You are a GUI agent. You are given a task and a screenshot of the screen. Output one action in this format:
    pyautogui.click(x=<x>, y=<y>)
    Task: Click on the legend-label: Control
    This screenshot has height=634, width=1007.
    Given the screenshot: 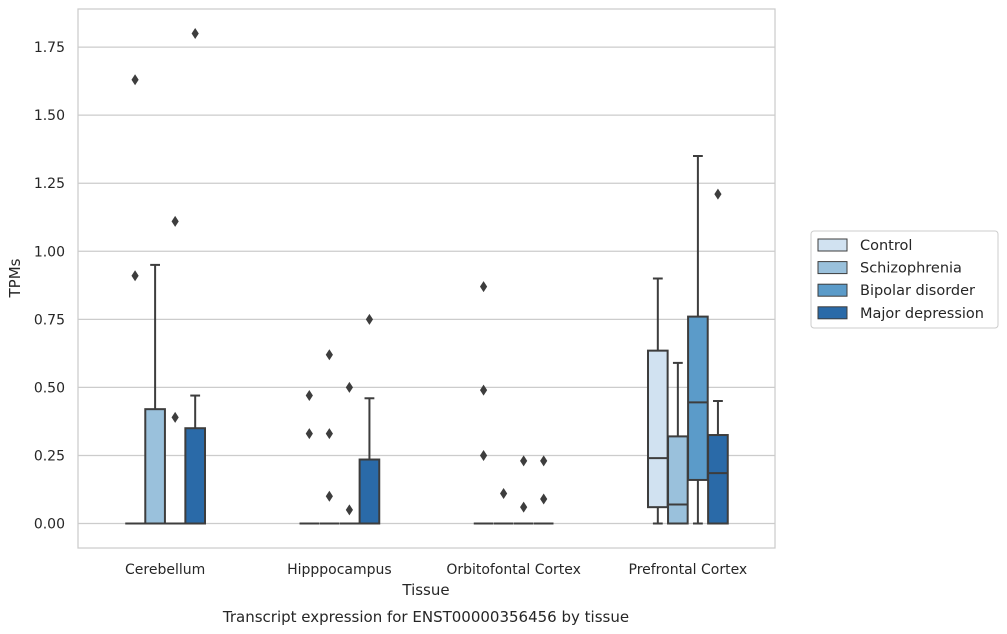 What is the action you would take?
    pyautogui.click(x=886, y=246)
    